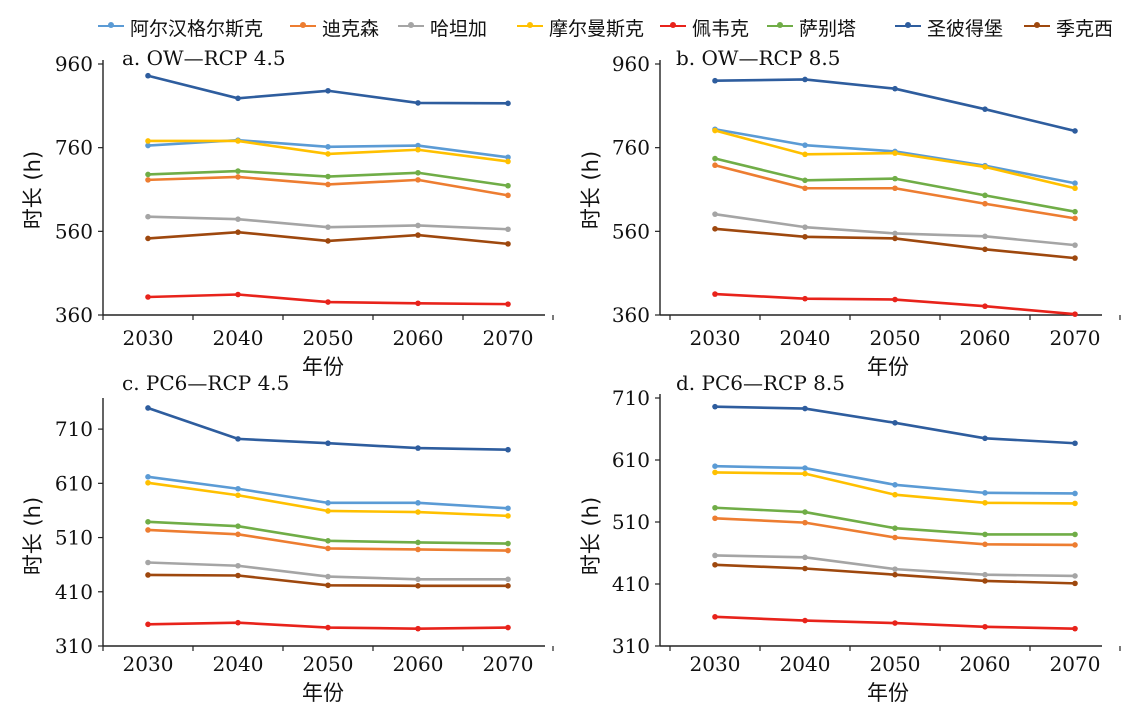 The width and height of the screenshot is (1135, 715). What do you see at coordinates (74, 538) in the screenshot?
I see `y-tick-label: 510` at bounding box center [74, 538].